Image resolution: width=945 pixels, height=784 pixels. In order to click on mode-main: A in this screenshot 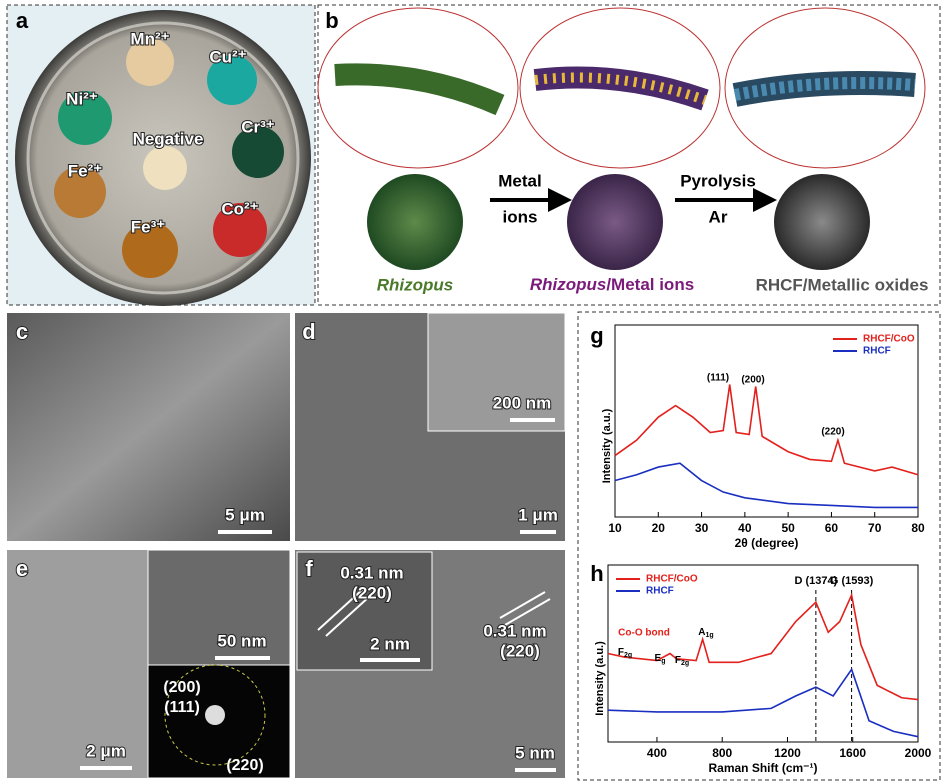, I will do `click(701, 632)`.